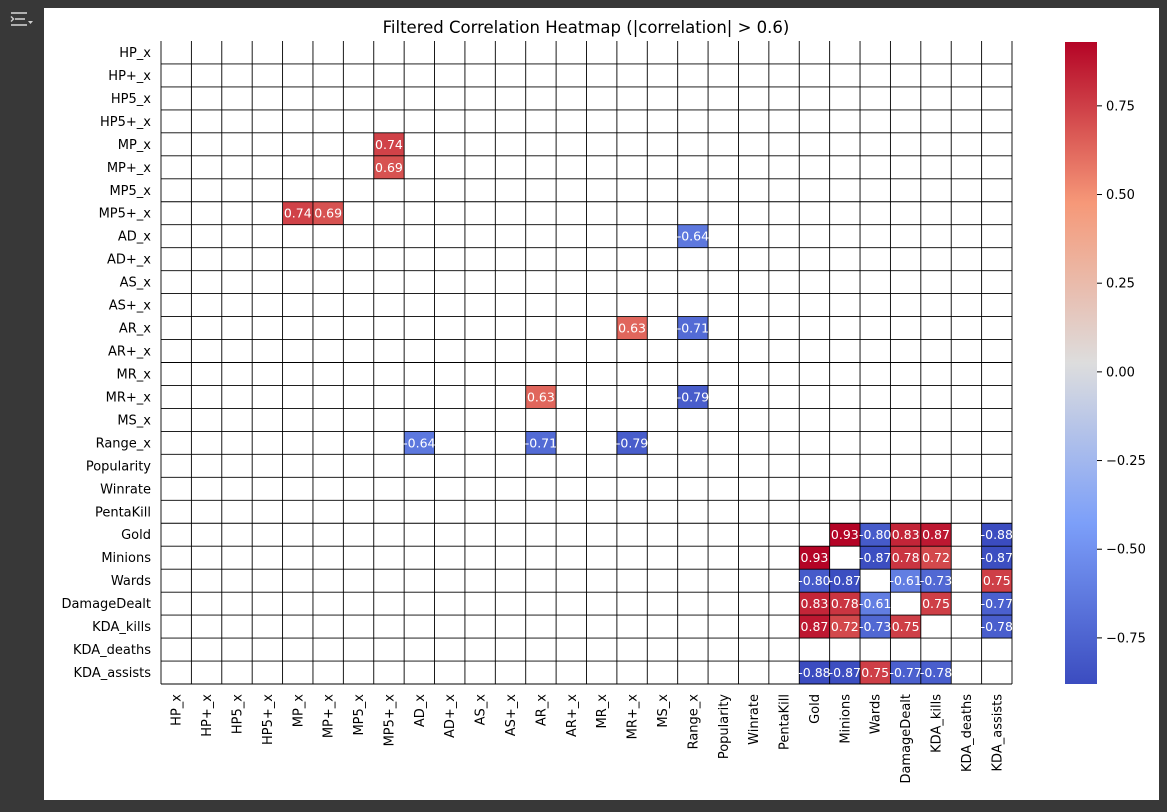 The height and width of the screenshot is (812, 1167). Describe the element at coordinates (1081, 363) in the screenshot. I see `colorbar-gradient` at that location.